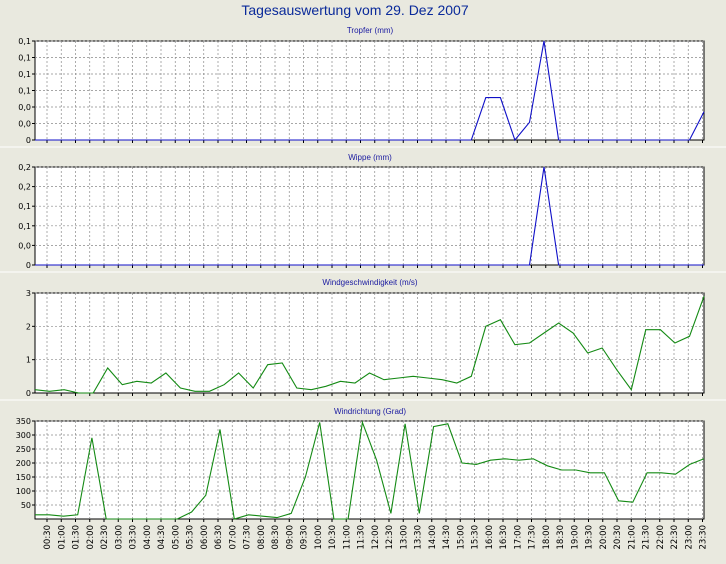 The image size is (726, 564). What do you see at coordinates (23, 477) in the screenshot?
I see `y-tick-label: 150` at bounding box center [23, 477].